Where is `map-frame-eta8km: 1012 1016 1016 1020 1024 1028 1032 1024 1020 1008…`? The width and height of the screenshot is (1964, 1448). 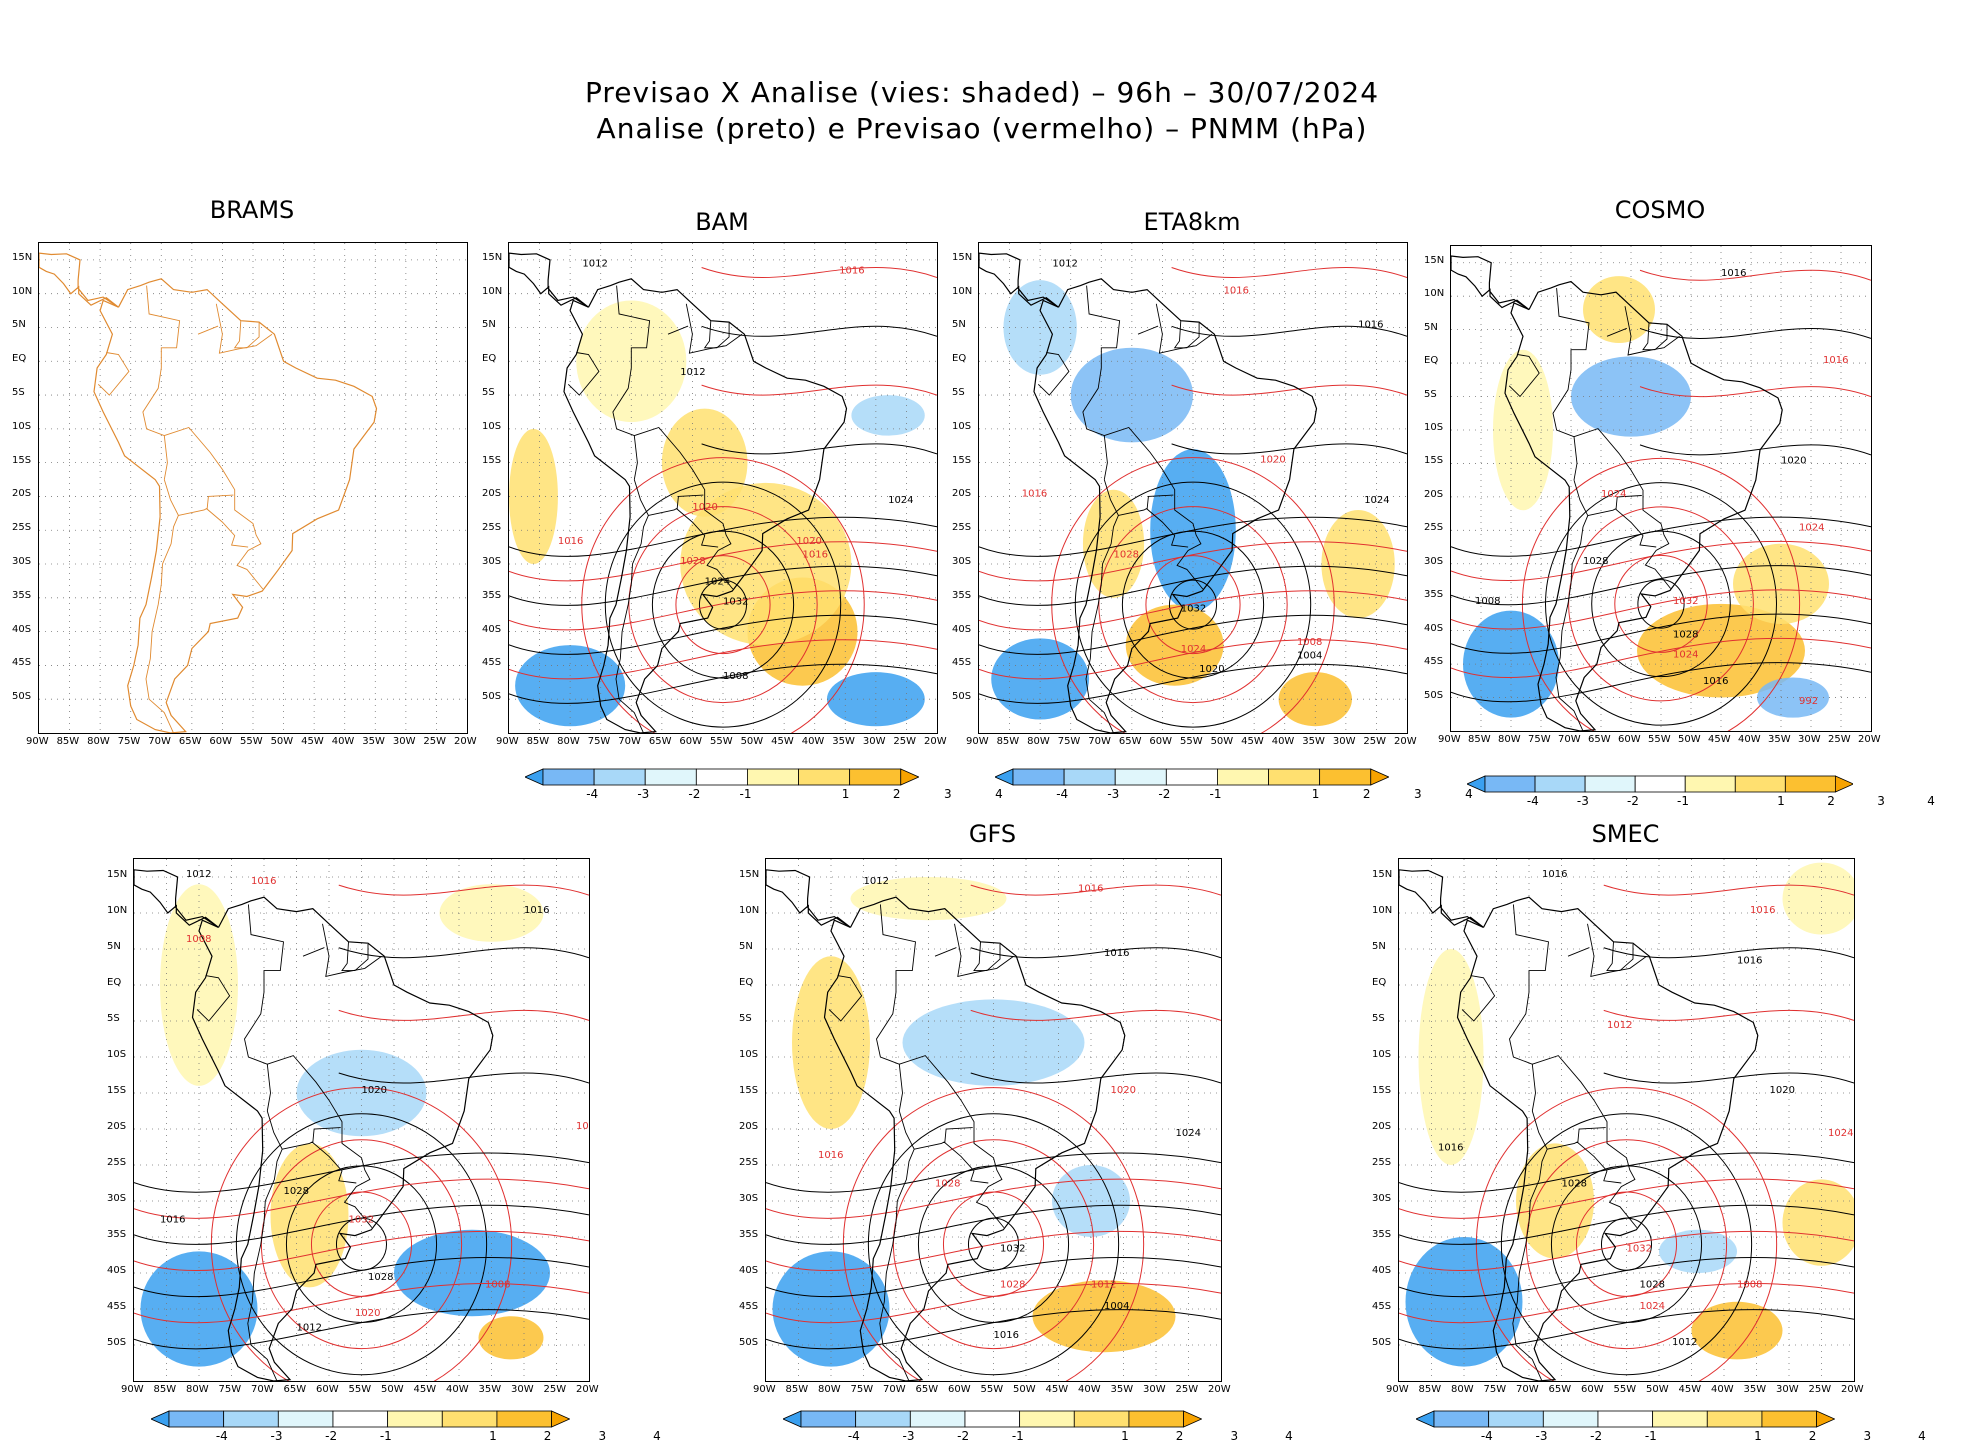
map-frame-eta8km: 1012 1016 1016 1020 1024 1028 1032 1024 1020 1008… is located at coordinates (1193, 488).